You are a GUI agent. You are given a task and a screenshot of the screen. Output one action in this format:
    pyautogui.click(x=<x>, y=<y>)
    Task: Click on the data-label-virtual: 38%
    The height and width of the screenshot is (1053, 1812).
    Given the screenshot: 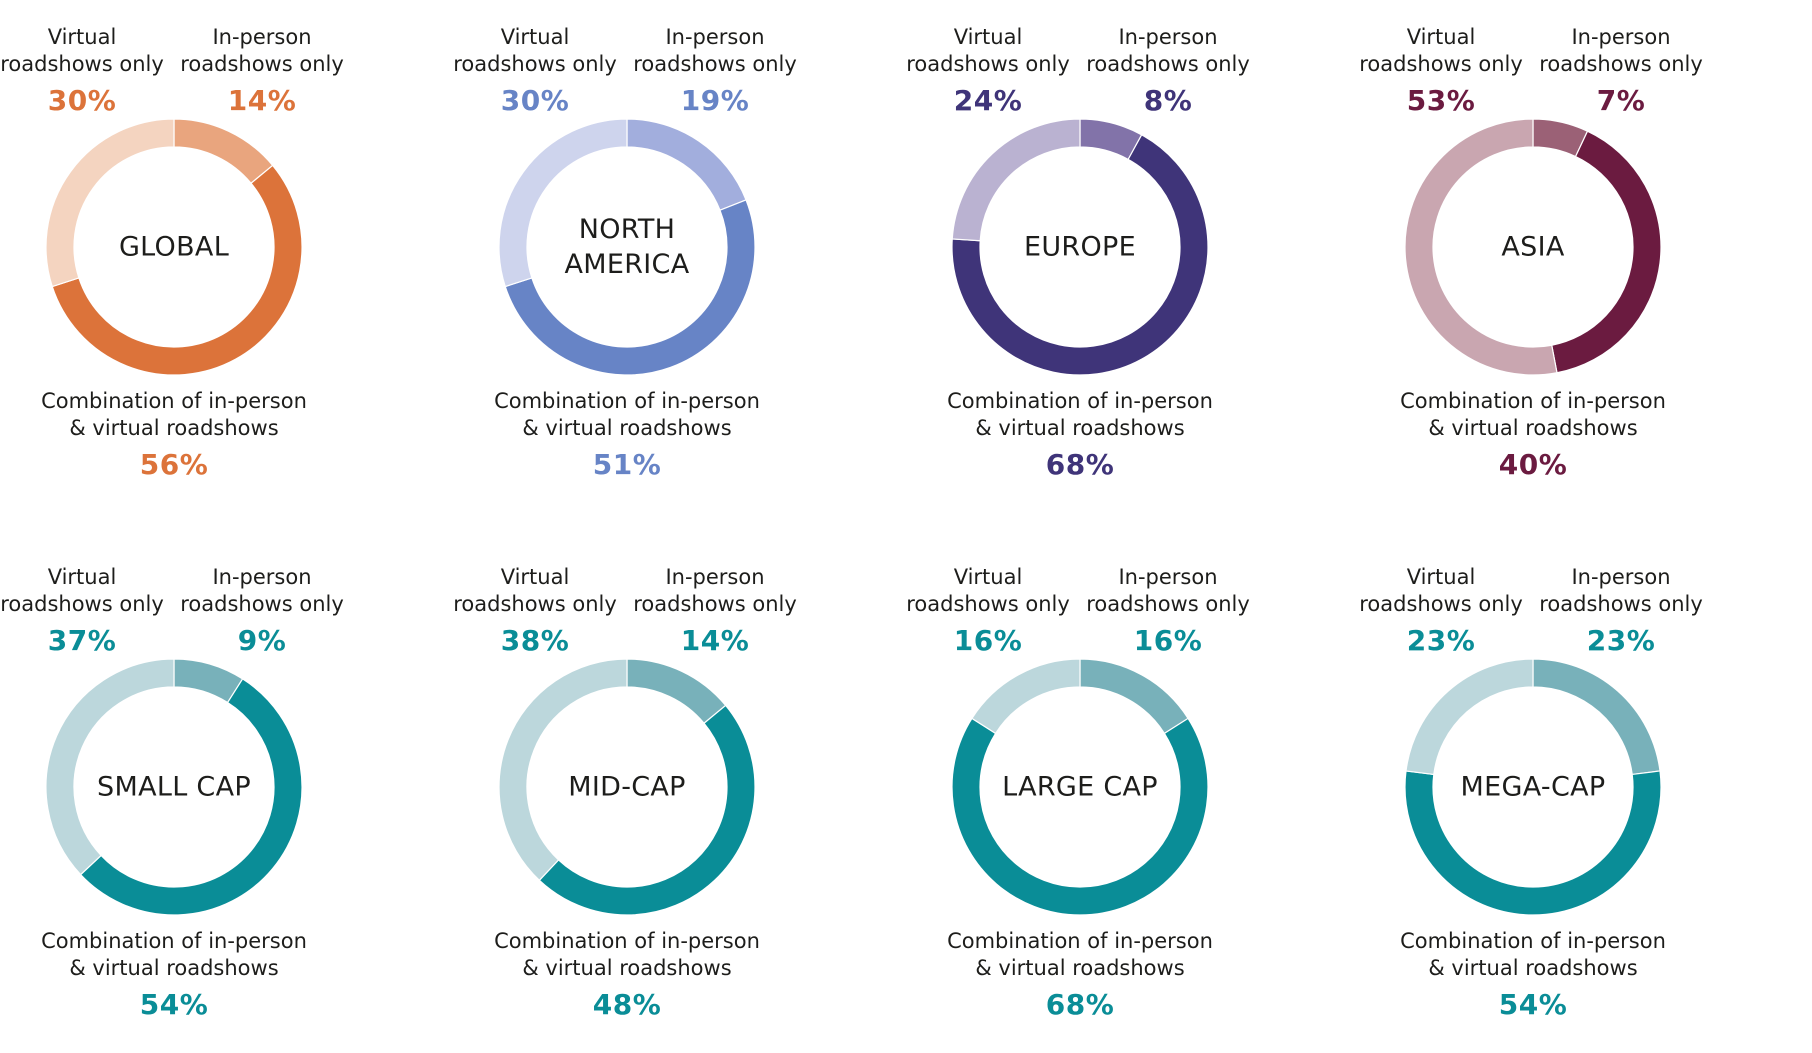 What is the action you would take?
    pyautogui.click(x=535, y=640)
    